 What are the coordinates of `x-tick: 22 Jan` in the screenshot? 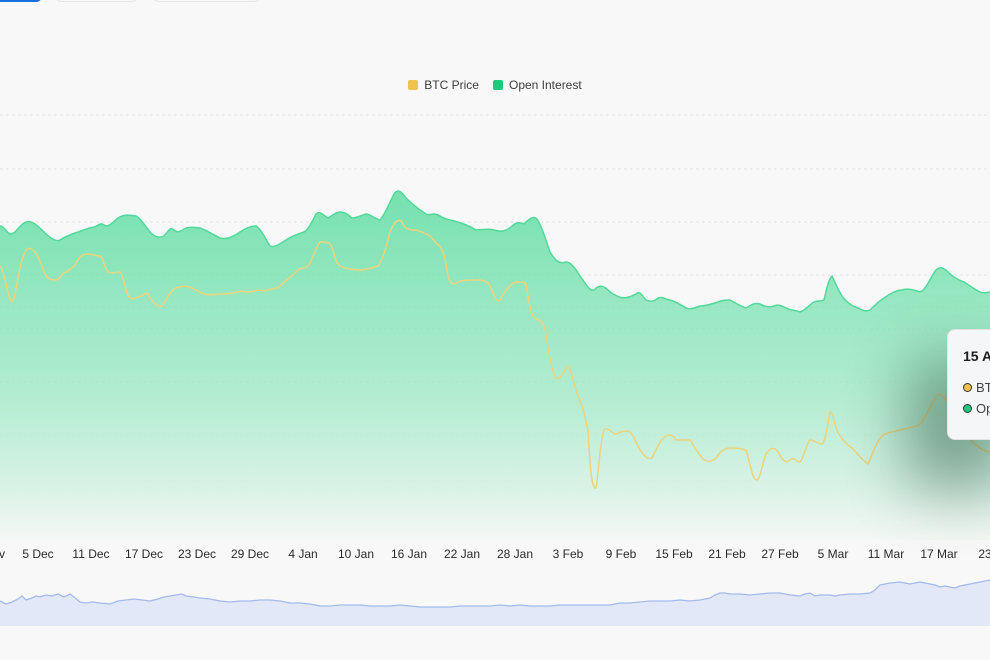 It's located at (462, 554).